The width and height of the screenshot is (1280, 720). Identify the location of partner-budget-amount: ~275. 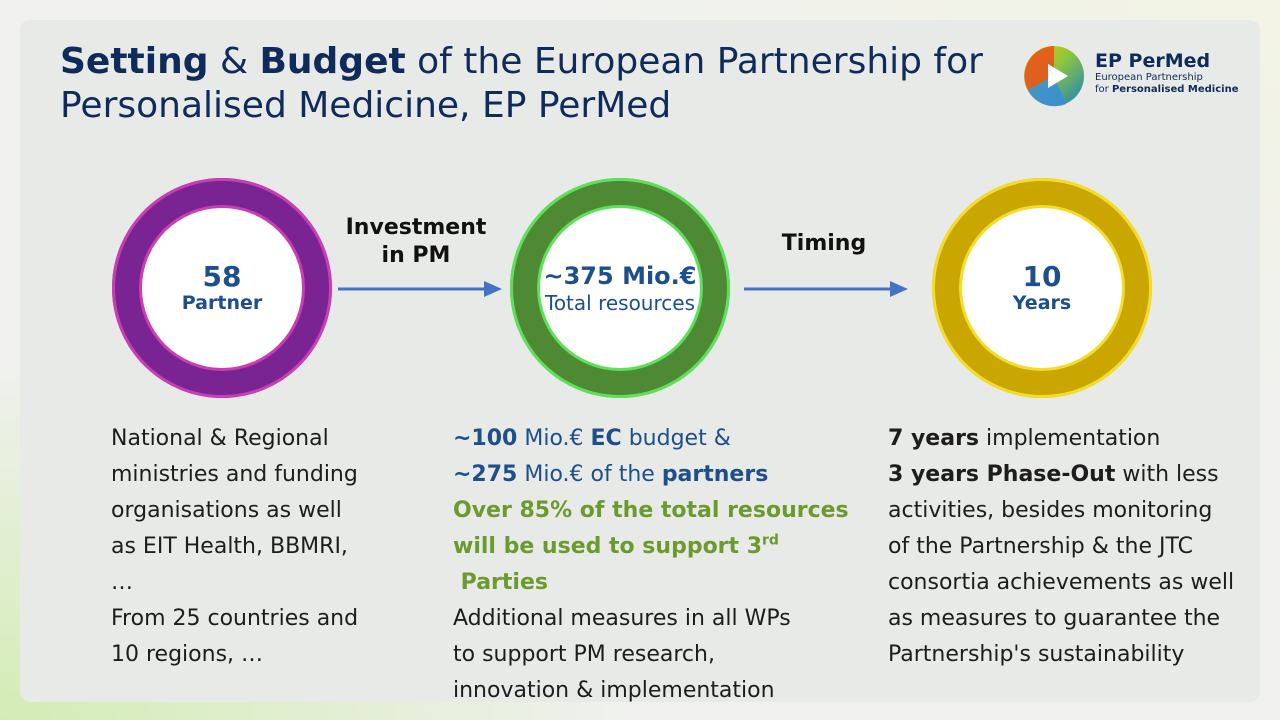
(485, 474).